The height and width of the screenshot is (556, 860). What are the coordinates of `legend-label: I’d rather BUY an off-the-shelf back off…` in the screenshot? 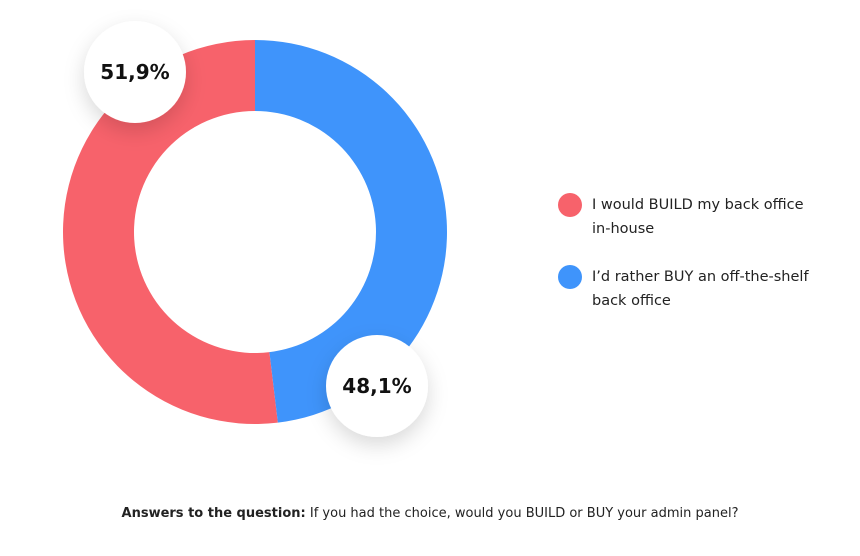 It's located at (700, 289).